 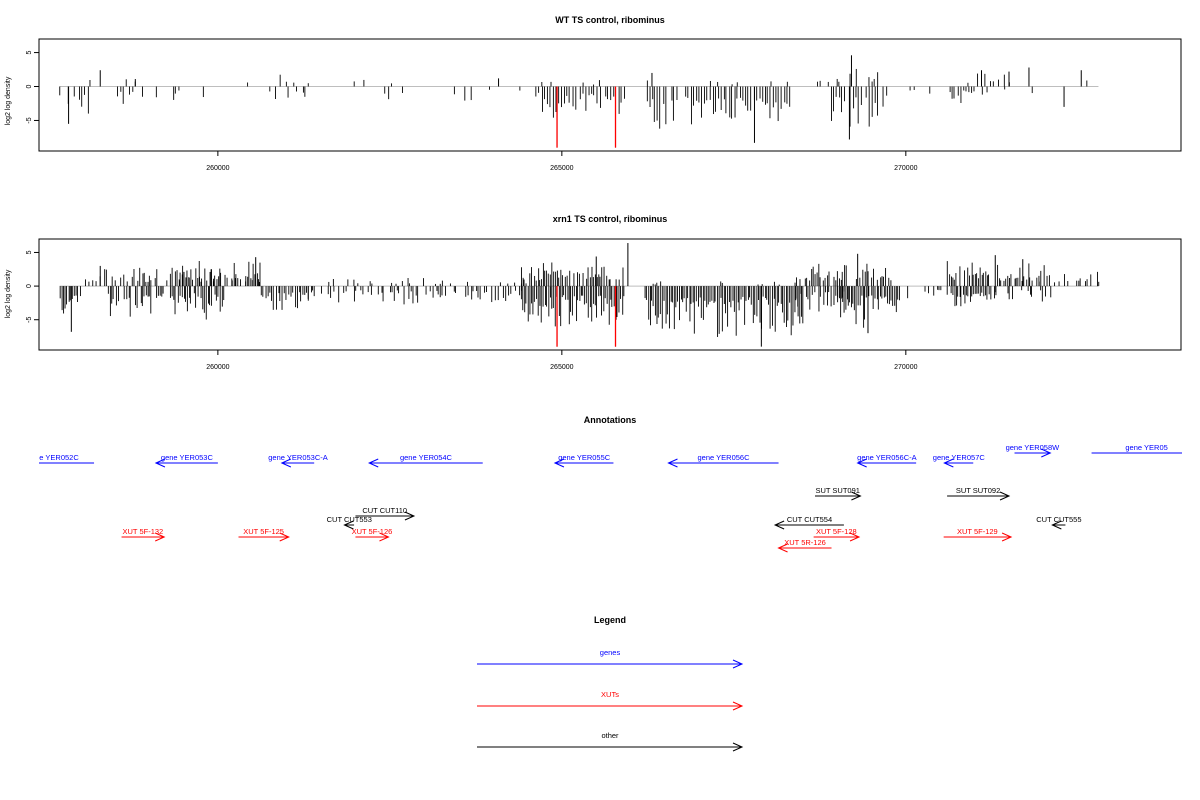 I want to click on feature-gene: gene YER058W, so click(x=1033, y=450).